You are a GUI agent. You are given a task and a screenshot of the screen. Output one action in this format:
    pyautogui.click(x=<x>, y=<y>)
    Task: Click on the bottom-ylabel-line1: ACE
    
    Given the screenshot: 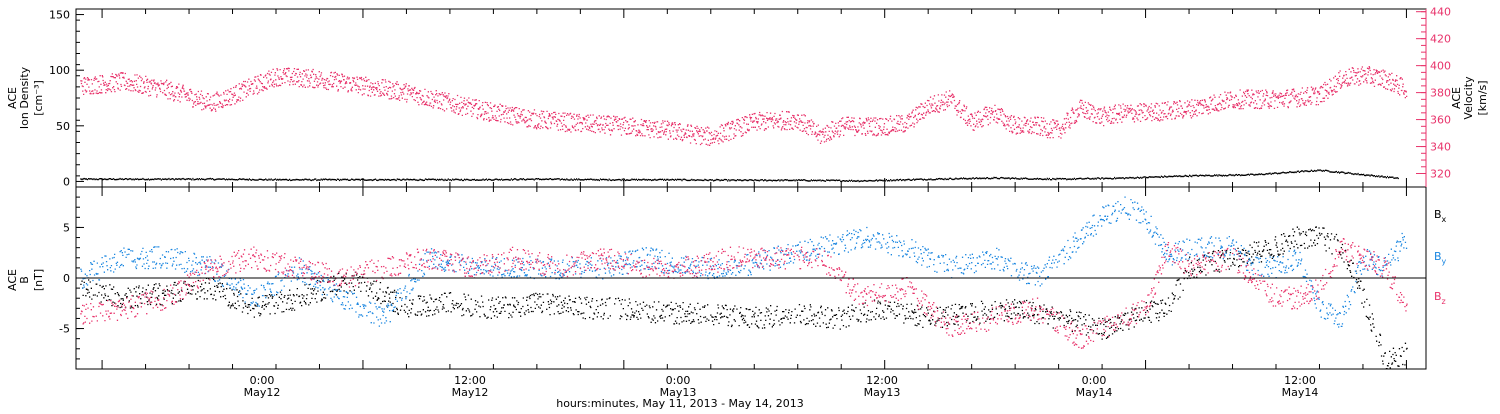 What is the action you would take?
    pyautogui.click(x=12, y=280)
    